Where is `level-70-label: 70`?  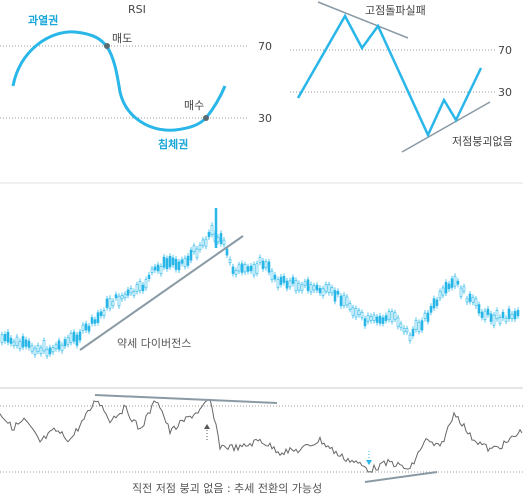
level-70-label: 70 is located at coordinates (265, 46).